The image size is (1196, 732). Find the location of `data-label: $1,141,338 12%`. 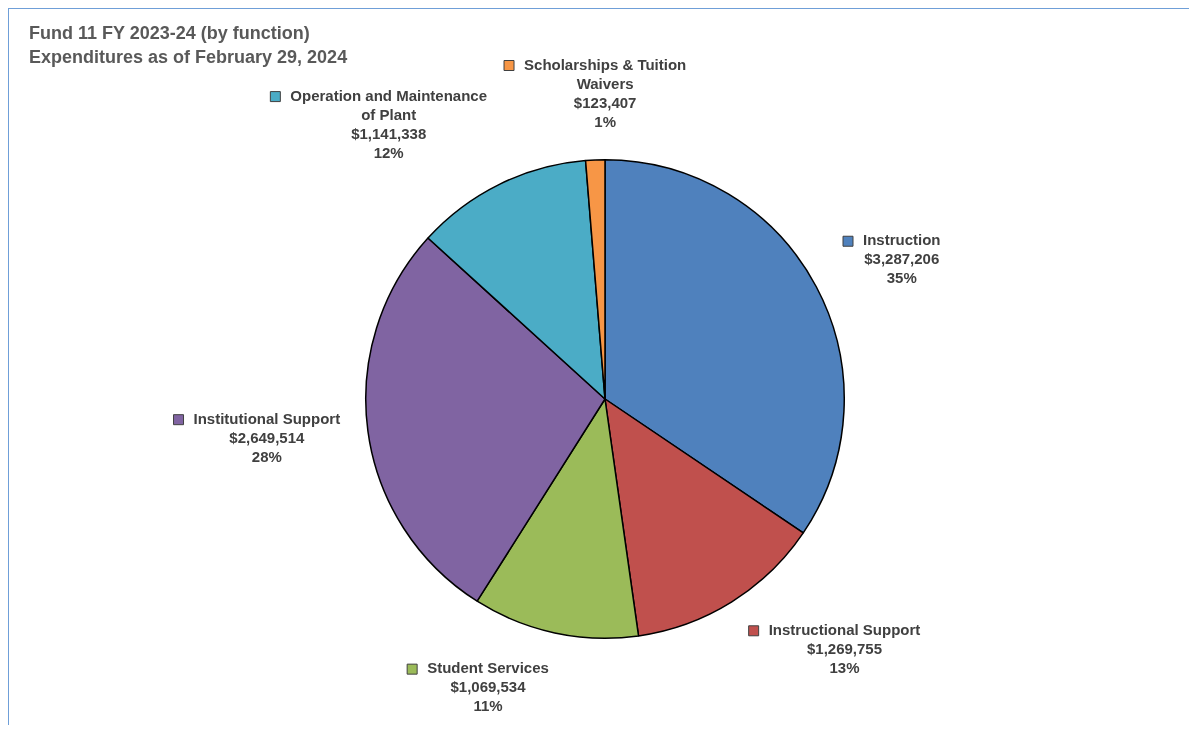

data-label: $1,141,338 12% is located at coordinates (389, 142).